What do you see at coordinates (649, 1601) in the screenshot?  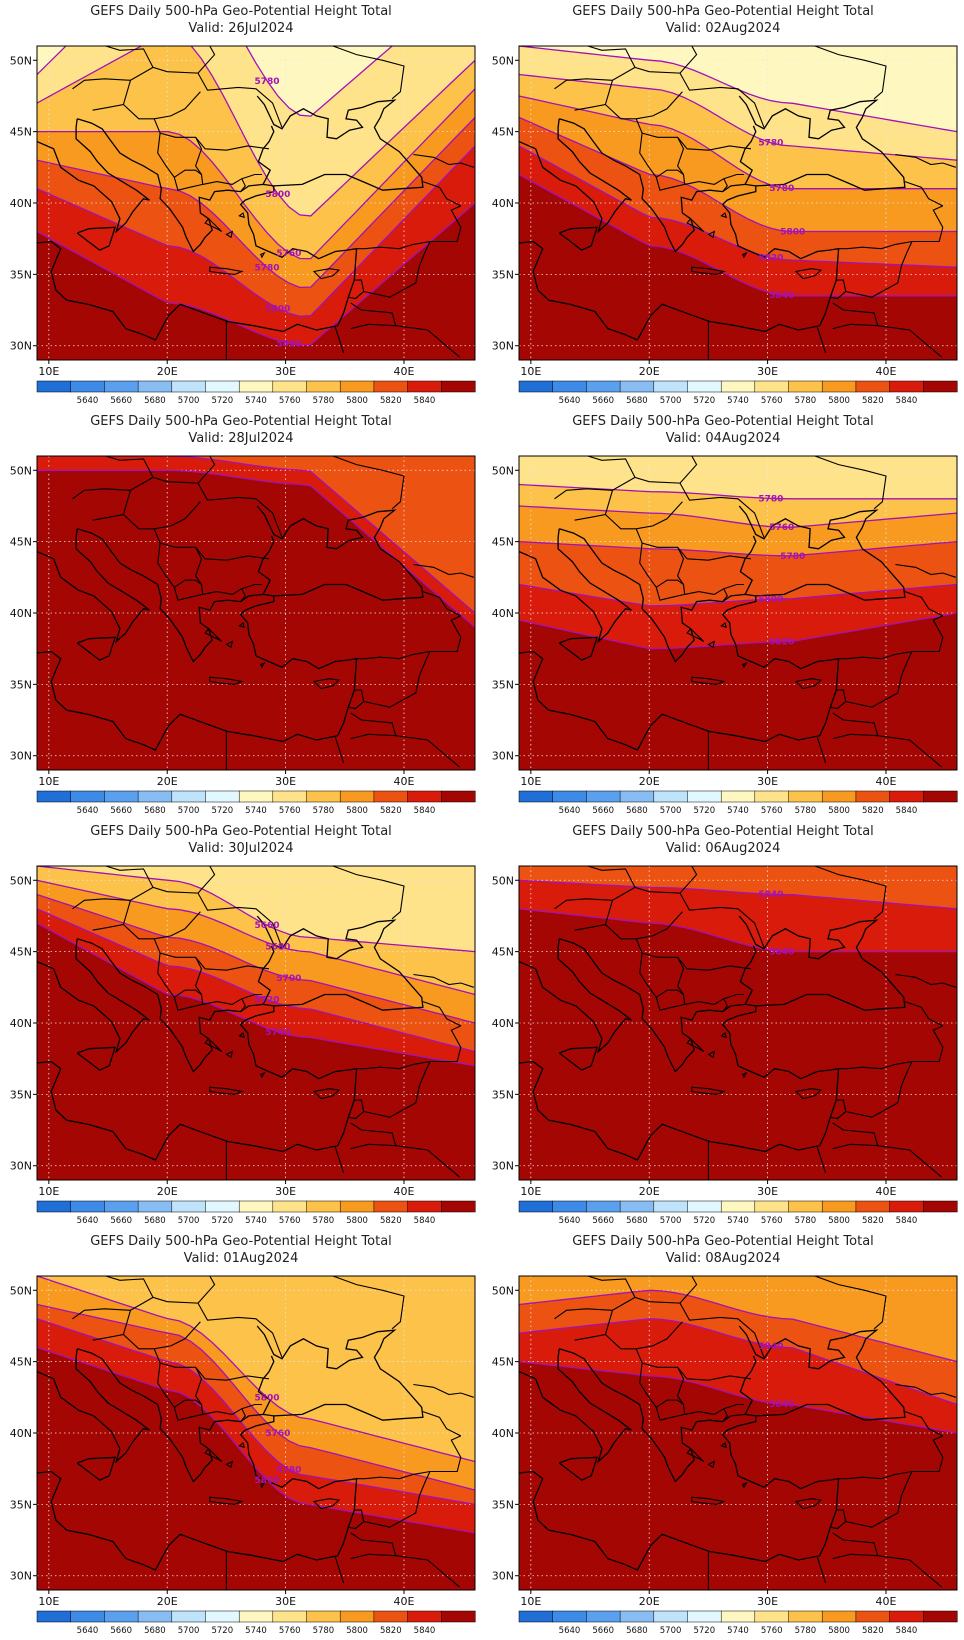 I see `x-tick-label: 20E` at bounding box center [649, 1601].